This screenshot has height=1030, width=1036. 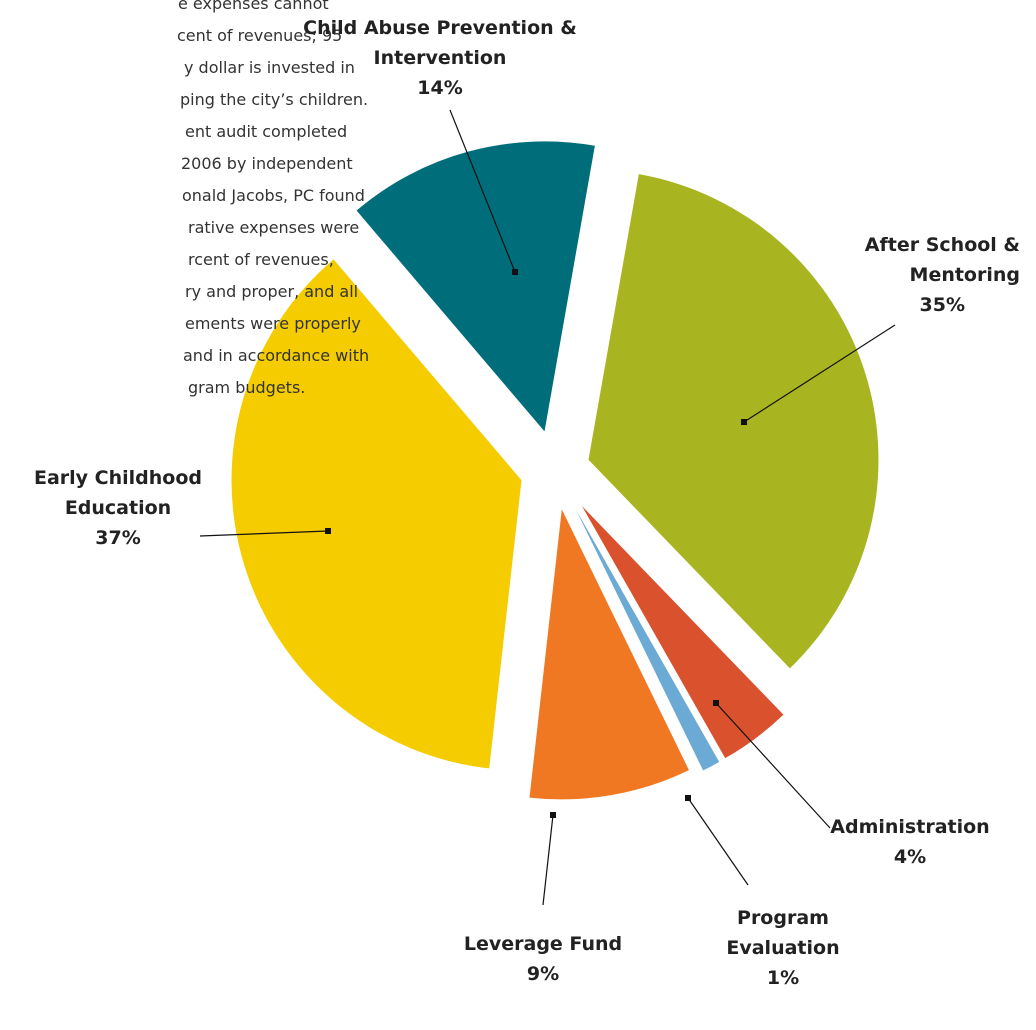 I want to click on slice-label: Leverage Fund 9%, so click(x=543, y=959).